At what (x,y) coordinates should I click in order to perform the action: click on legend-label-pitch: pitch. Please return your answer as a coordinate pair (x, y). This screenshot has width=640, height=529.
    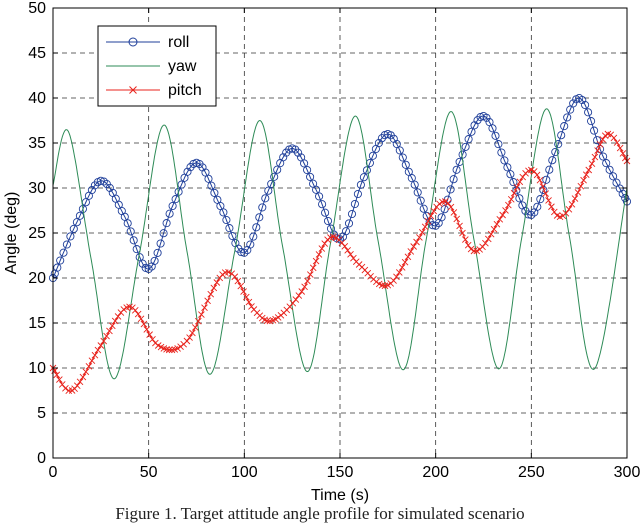
    Looking at the image, I should click on (185, 90).